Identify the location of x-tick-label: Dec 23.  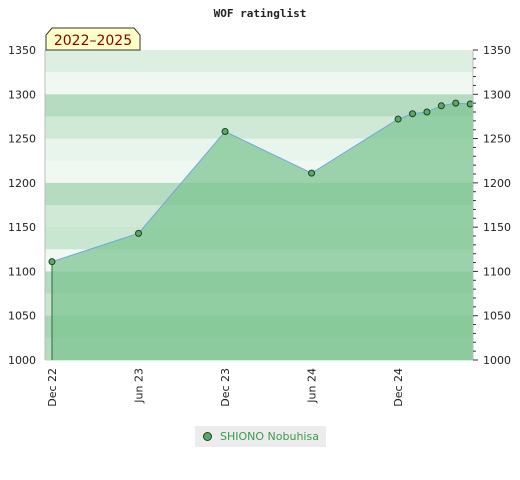
(225, 387).